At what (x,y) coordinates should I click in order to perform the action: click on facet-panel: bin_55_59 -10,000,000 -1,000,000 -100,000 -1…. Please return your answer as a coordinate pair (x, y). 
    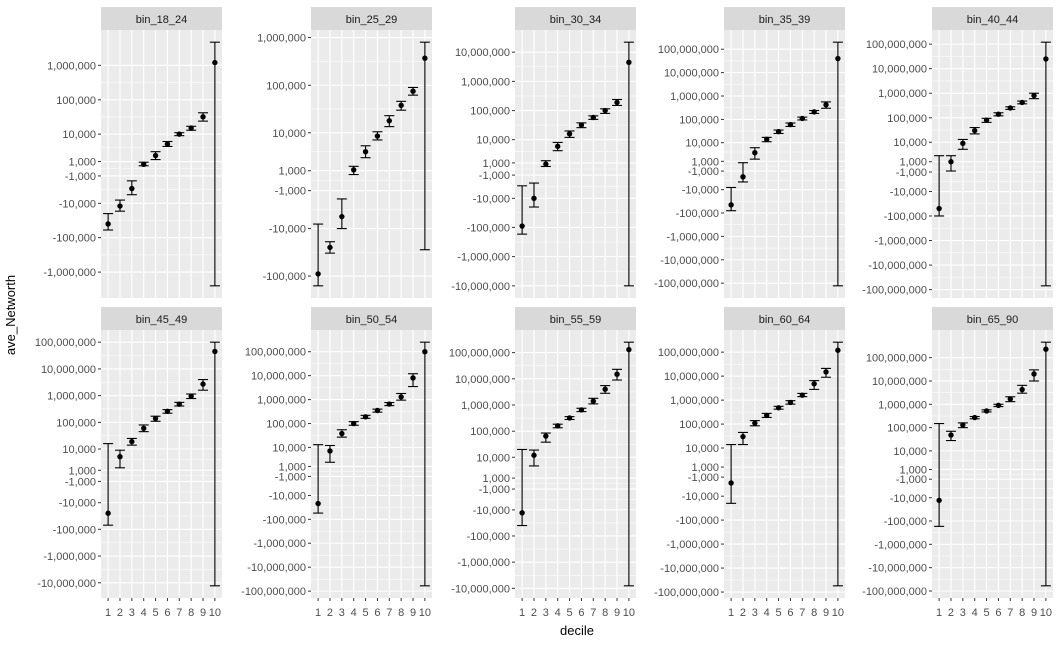
    Looking at the image, I should click on (542, 463).